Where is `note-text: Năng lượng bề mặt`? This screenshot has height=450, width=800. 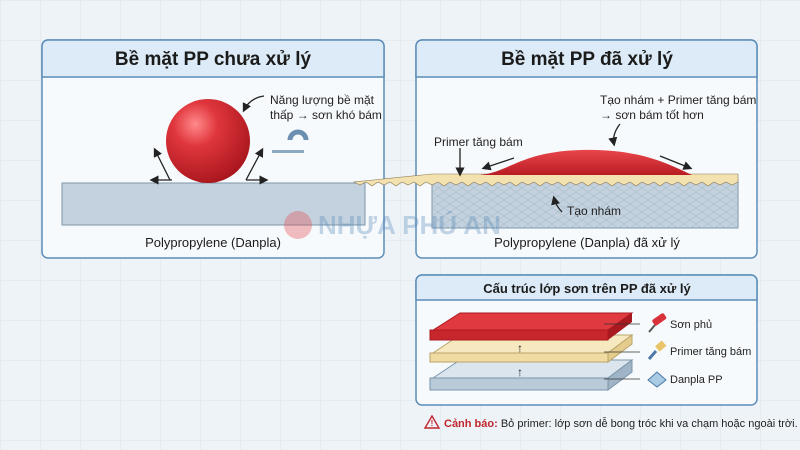
note-text: Năng lượng bề mặt is located at coordinates (322, 100).